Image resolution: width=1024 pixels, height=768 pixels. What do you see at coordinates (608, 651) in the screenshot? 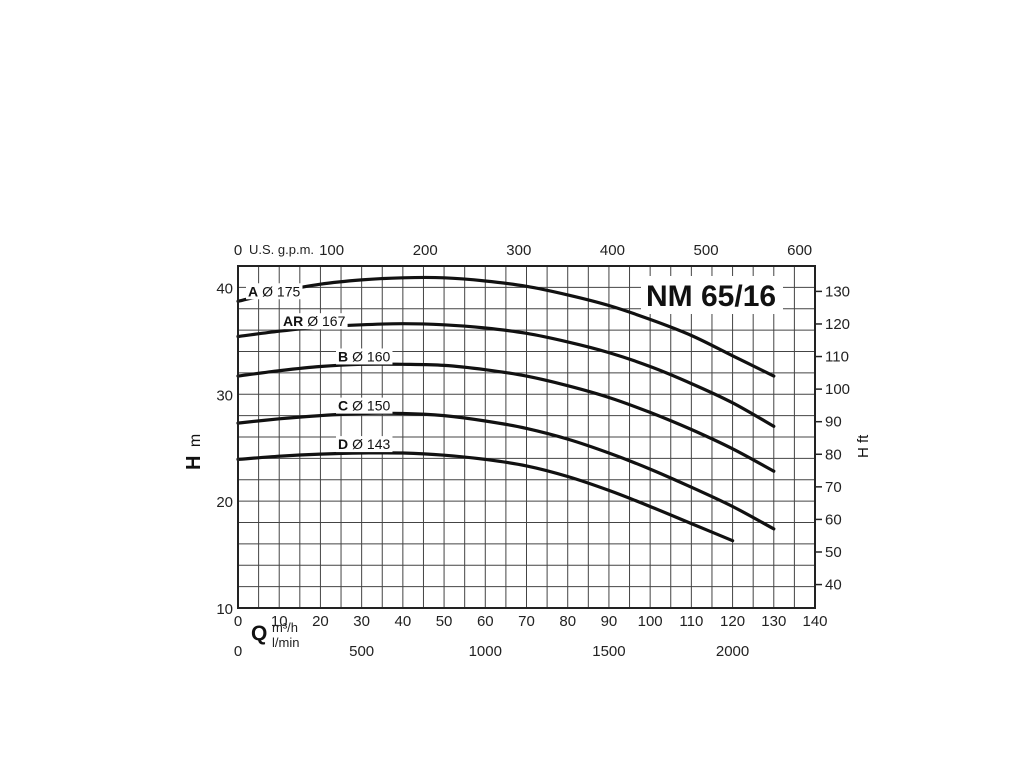
I see `x-secondary-tick-label: 1500` at bounding box center [608, 651].